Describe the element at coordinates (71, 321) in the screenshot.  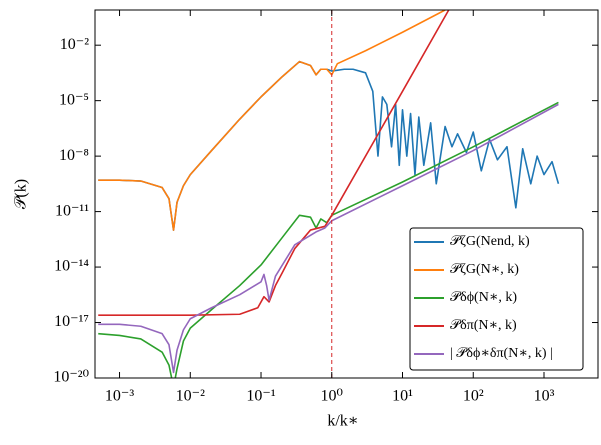
I see `y-tick-label: 10⁻¹⁷` at that location.